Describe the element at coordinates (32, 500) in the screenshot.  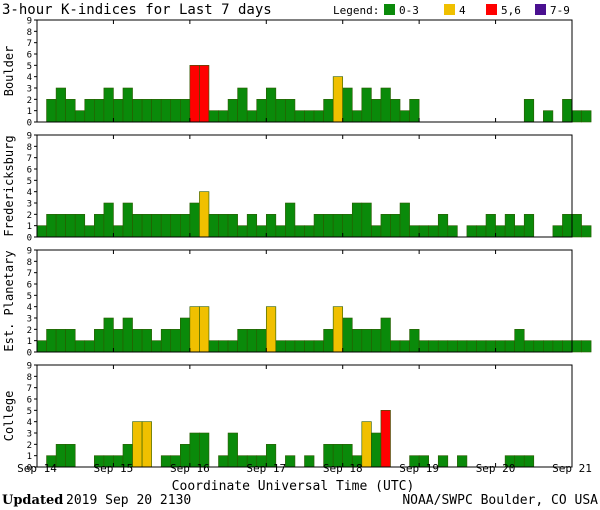
I see `updated-label: Updated` at that location.